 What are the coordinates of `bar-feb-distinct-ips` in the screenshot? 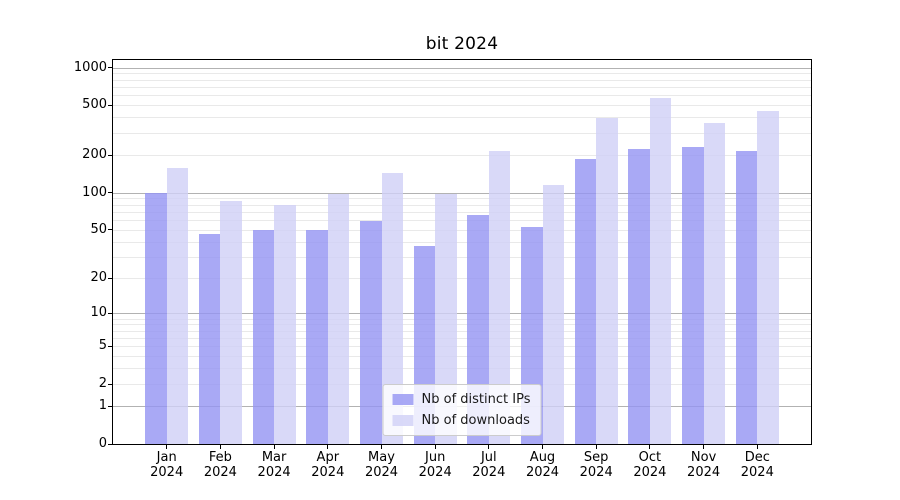 It's located at (209, 339).